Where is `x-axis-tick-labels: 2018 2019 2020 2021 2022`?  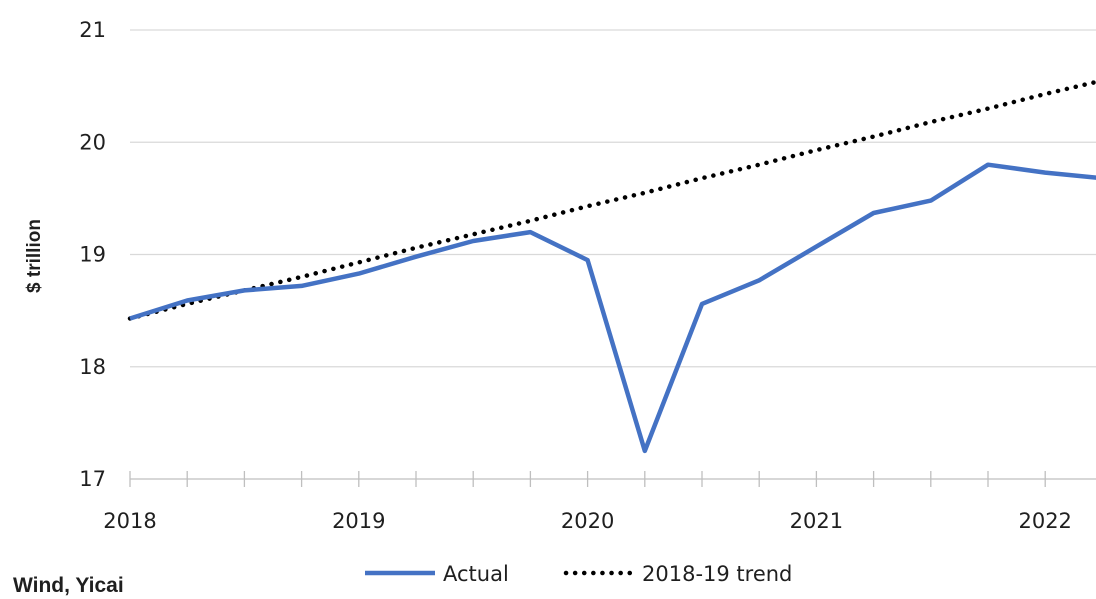
x-axis-tick-labels: 2018 2019 2020 2021 2022 is located at coordinates (587, 521).